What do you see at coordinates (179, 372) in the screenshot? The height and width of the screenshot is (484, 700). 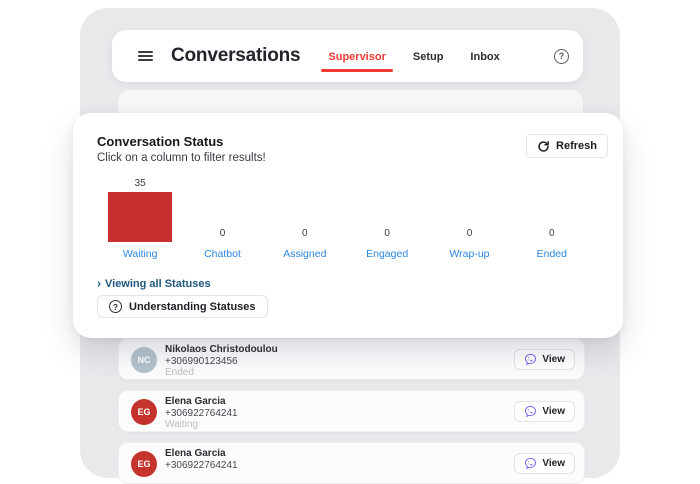 I see `status-label: Ended` at bounding box center [179, 372].